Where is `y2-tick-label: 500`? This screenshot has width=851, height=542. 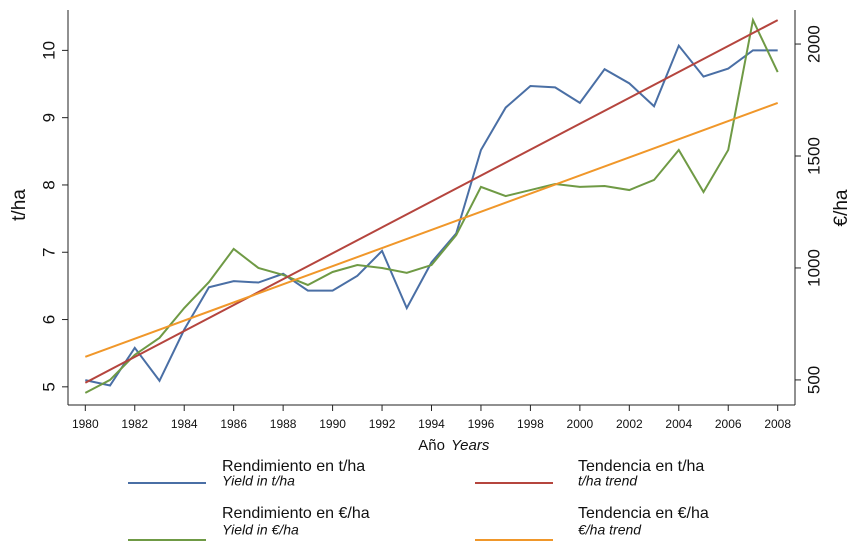
y2-tick-label: 500 is located at coordinates (813, 380).